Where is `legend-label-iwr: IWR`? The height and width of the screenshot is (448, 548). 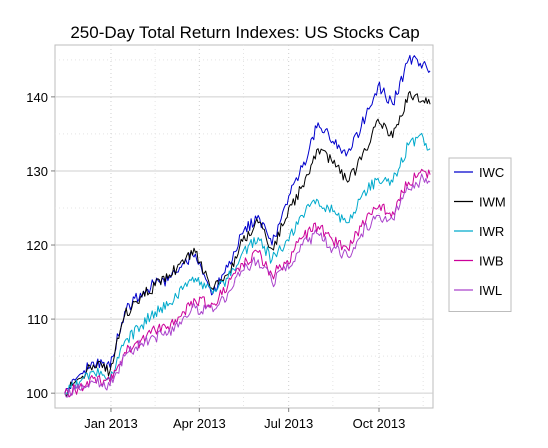
legend-label-iwr: IWR is located at coordinates (491, 231).